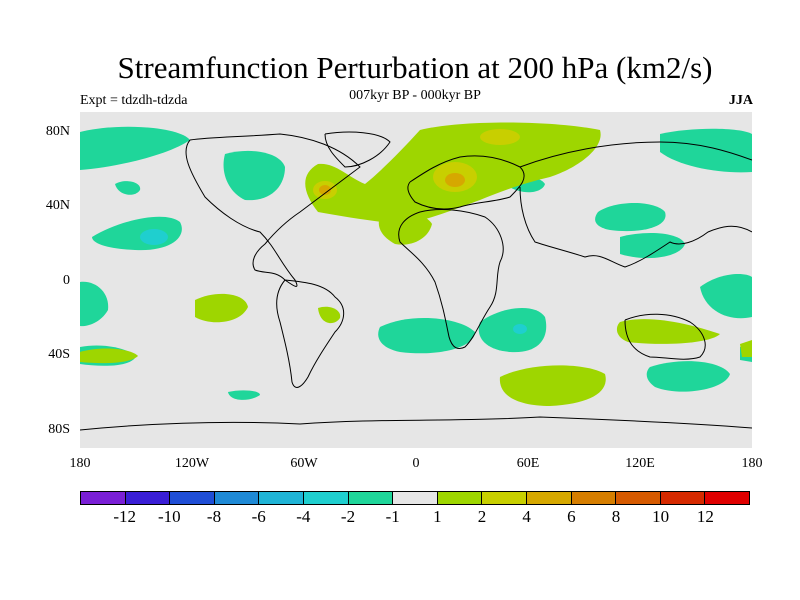  I want to click on colorbar, so click(415, 498).